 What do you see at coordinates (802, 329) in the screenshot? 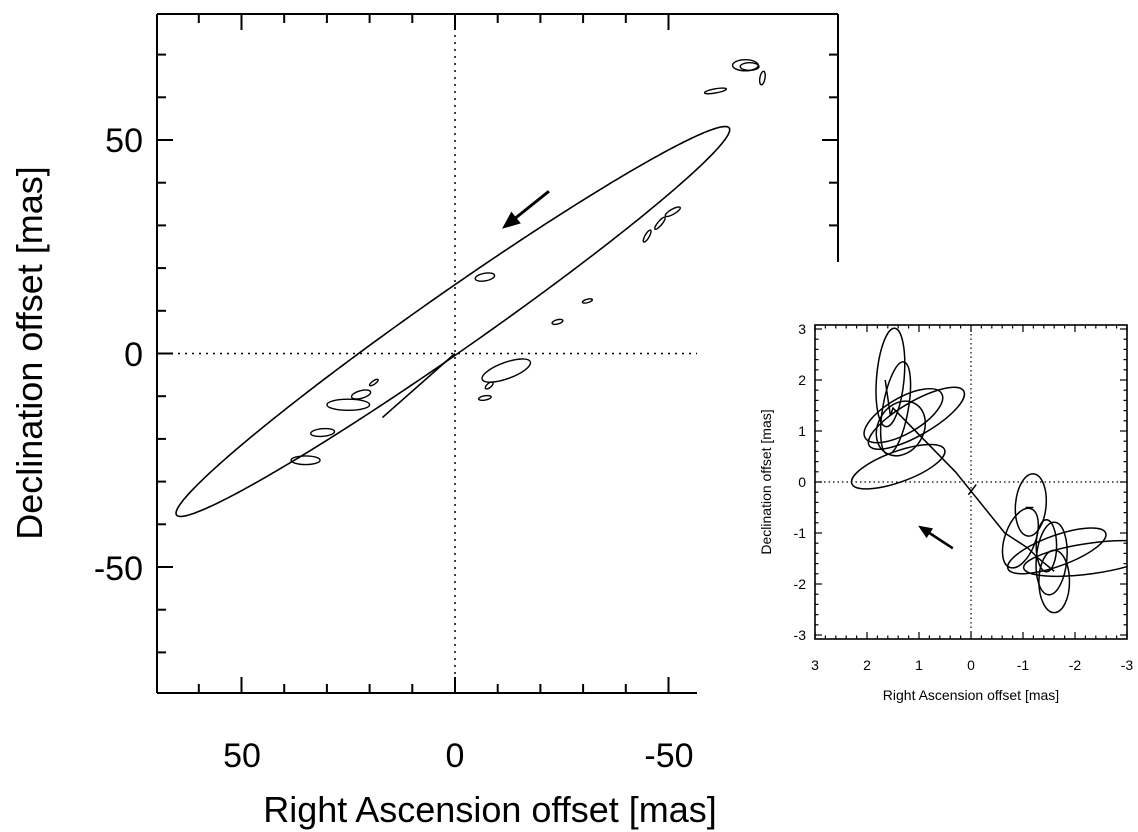
I see `inset-ytick-label: 3` at bounding box center [802, 329].